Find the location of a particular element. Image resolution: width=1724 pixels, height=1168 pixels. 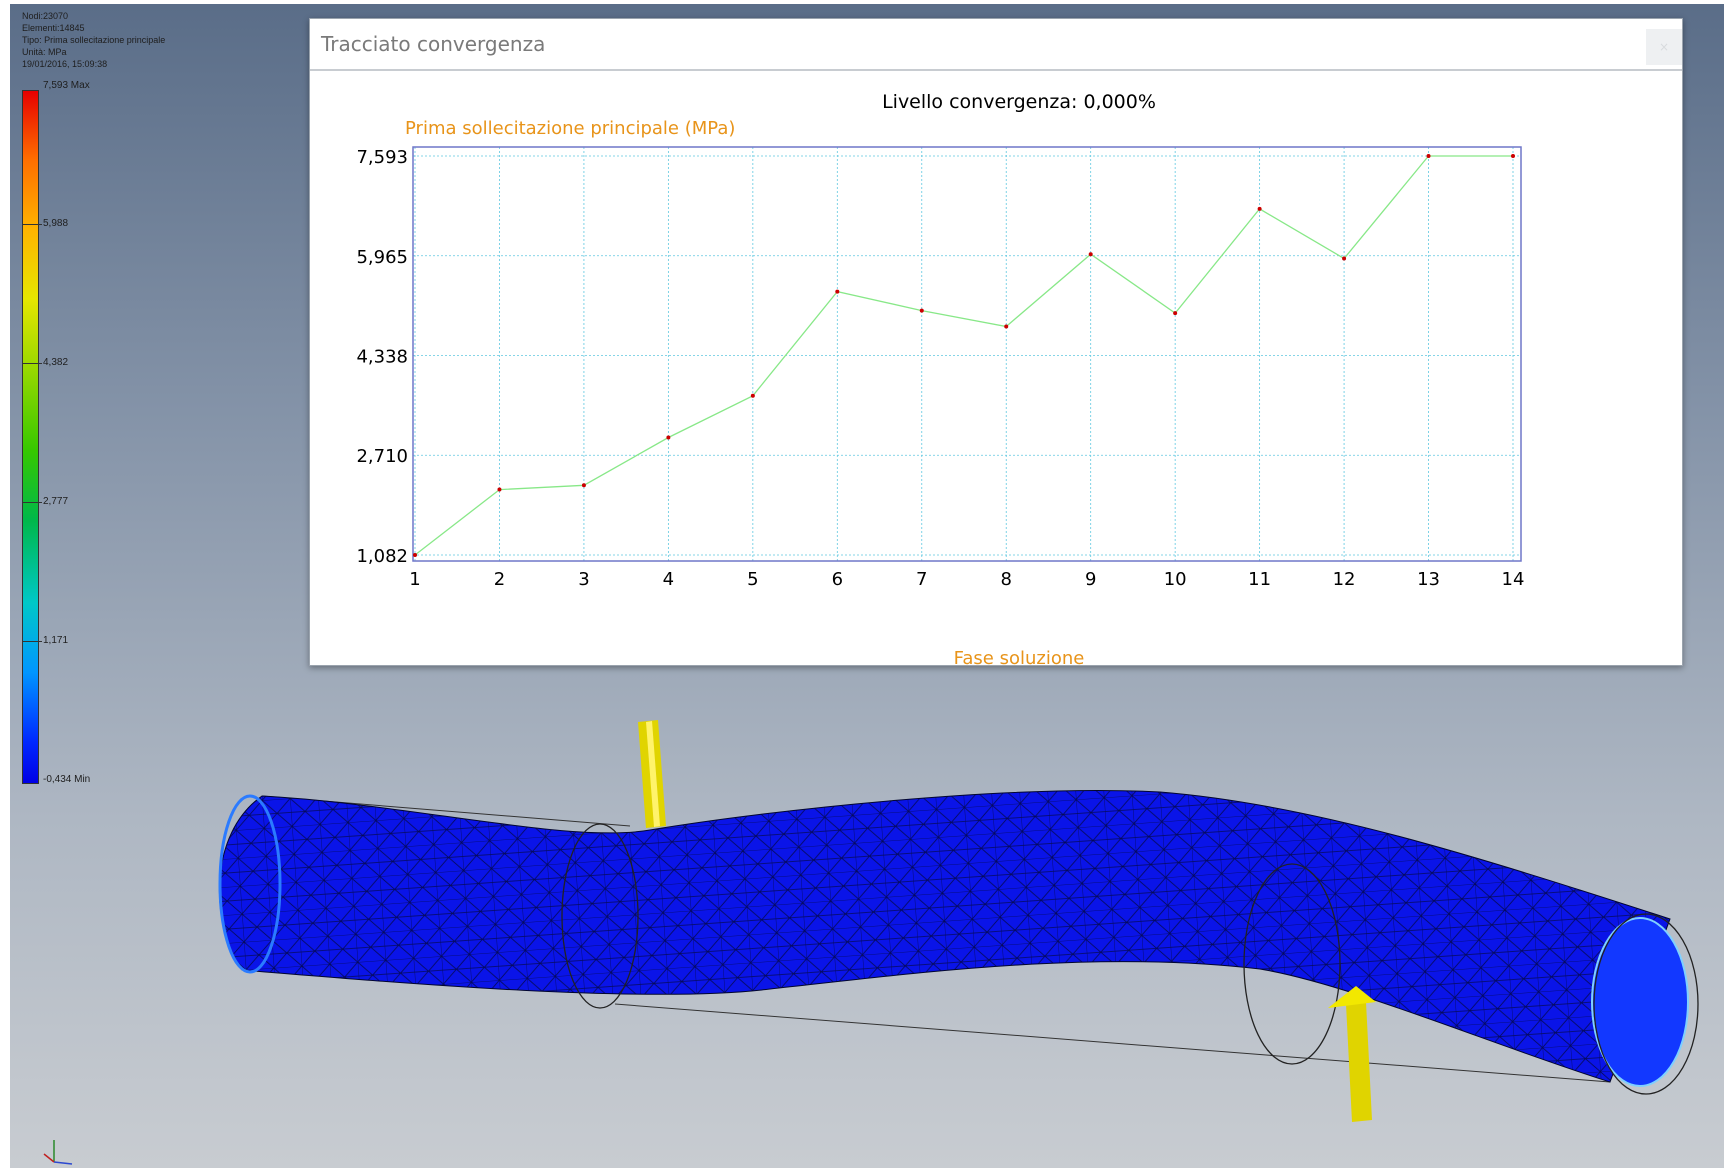

legend-max-label: 7,593 Max is located at coordinates (66, 85).